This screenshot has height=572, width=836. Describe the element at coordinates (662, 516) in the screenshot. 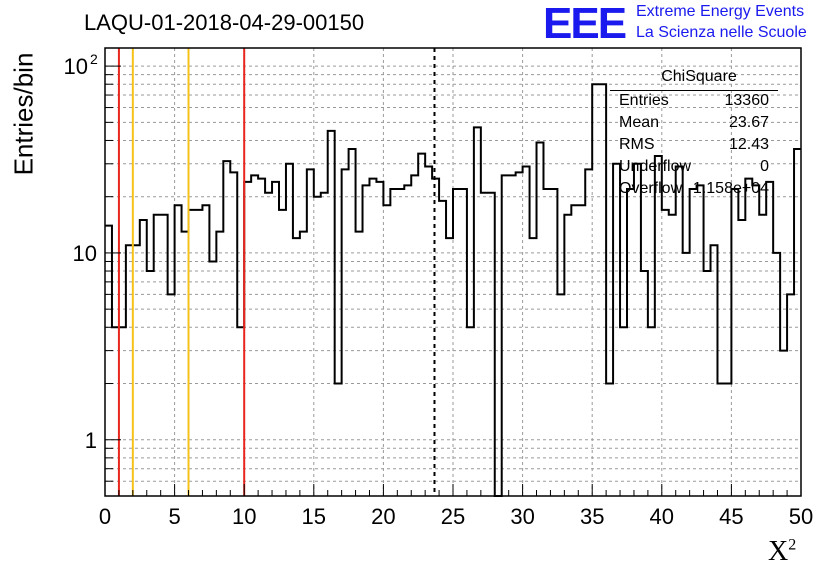

I see `x-tick-label: 40` at that location.